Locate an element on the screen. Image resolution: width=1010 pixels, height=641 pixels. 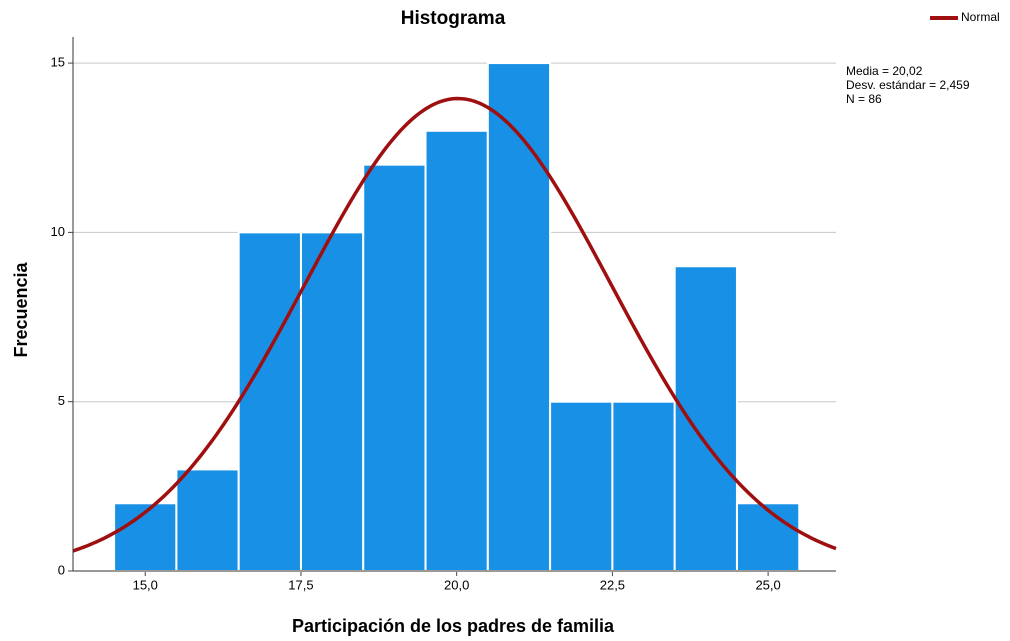
chart-title: Histograma is located at coordinates (453, 18).